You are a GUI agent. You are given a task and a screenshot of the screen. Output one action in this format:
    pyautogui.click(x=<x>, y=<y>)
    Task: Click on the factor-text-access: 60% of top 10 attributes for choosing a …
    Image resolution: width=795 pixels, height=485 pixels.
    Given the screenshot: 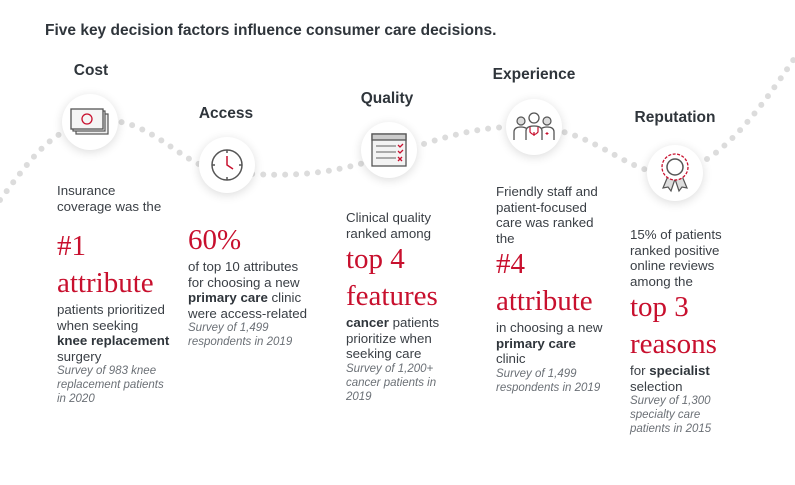 What is the action you would take?
    pyautogui.click(x=250, y=285)
    